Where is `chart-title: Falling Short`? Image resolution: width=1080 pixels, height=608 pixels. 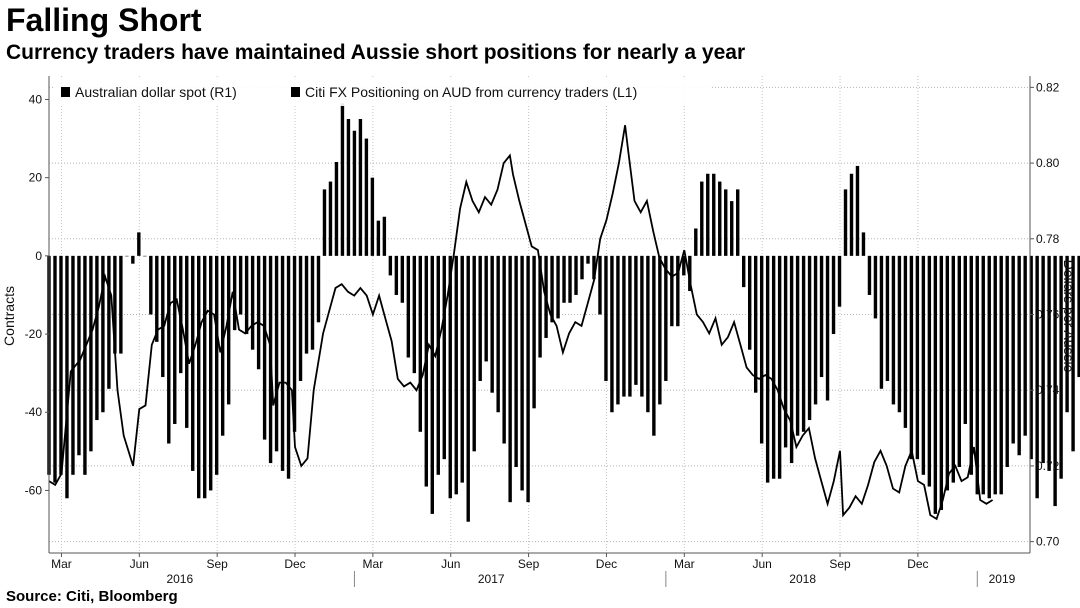
chart-title: Falling Short is located at coordinates (104, 20).